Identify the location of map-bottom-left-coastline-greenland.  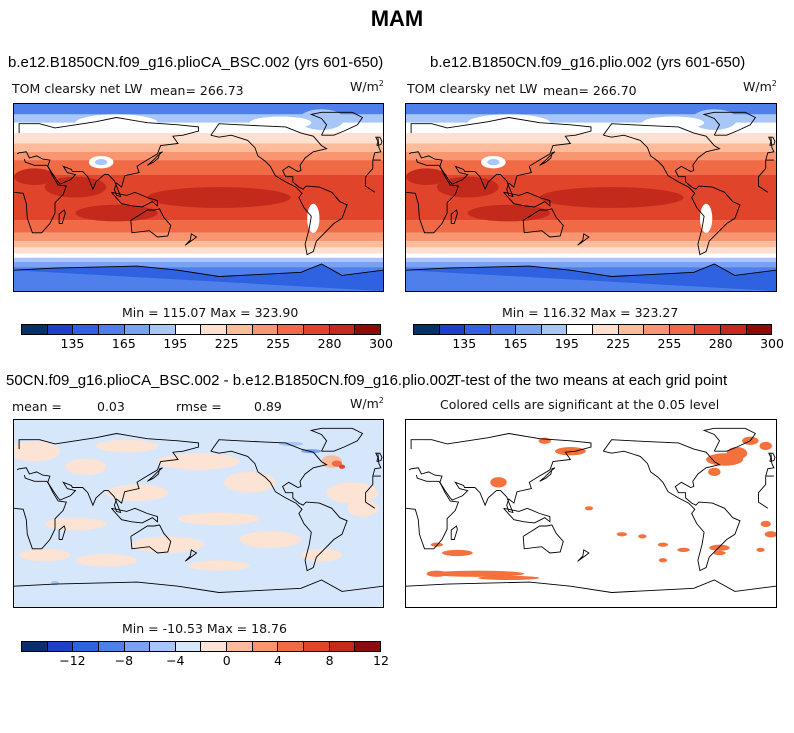
(336, 439).